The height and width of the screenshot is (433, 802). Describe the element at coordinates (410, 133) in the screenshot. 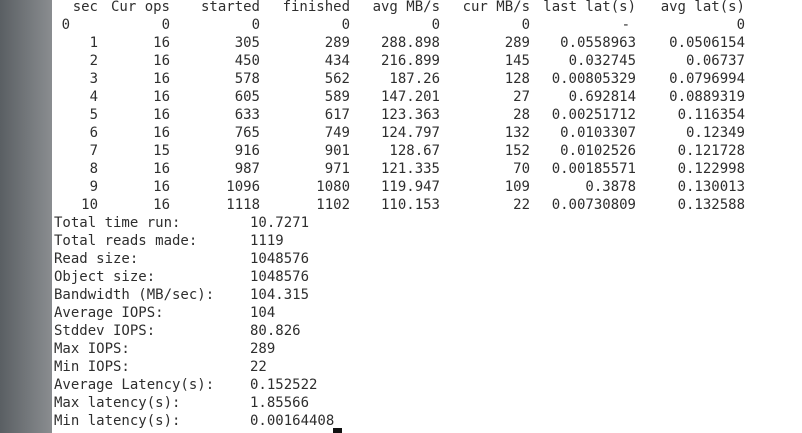

I see `table-cell: 124.797` at that location.